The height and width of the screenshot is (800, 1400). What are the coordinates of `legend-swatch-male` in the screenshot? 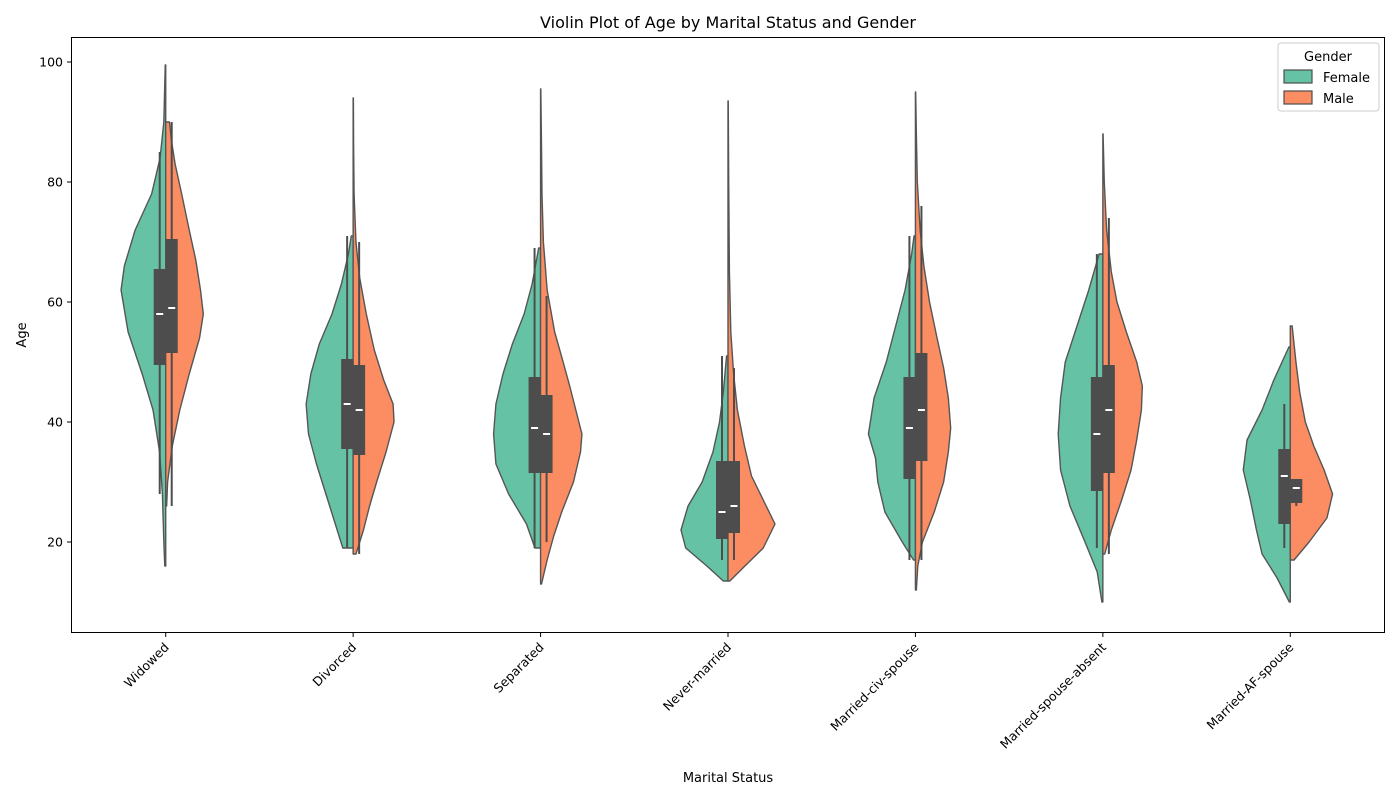 It's located at (1298, 97).